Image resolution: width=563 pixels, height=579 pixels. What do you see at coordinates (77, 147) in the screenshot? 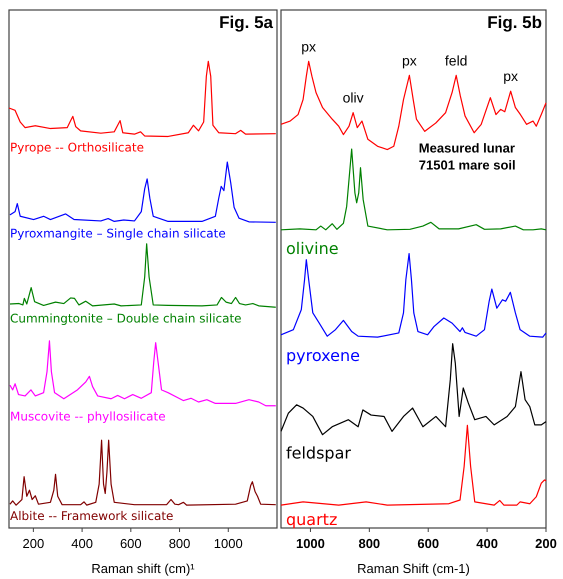
I see `series-label: Pyrope -- Orthosilicate` at bounding box center [77, 147].